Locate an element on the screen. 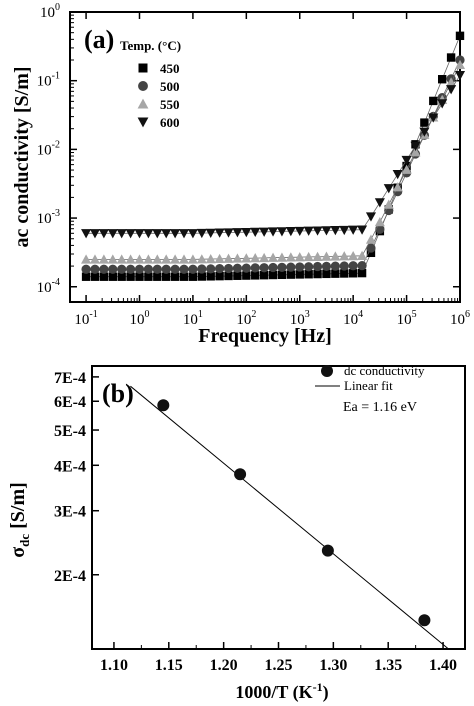  x-tick-label-b: 1.20 is located at coordinates (224, 665).